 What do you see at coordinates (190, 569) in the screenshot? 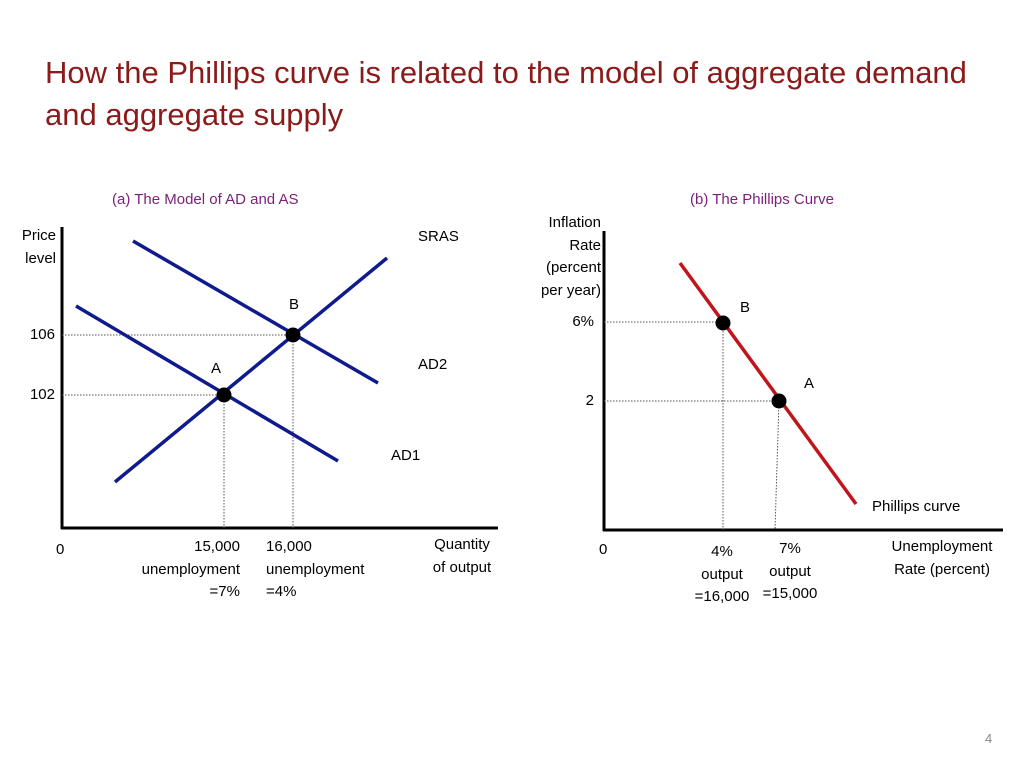
I see `level-label: 15,000 unemployment =7%` at bounding box center [190, 569].